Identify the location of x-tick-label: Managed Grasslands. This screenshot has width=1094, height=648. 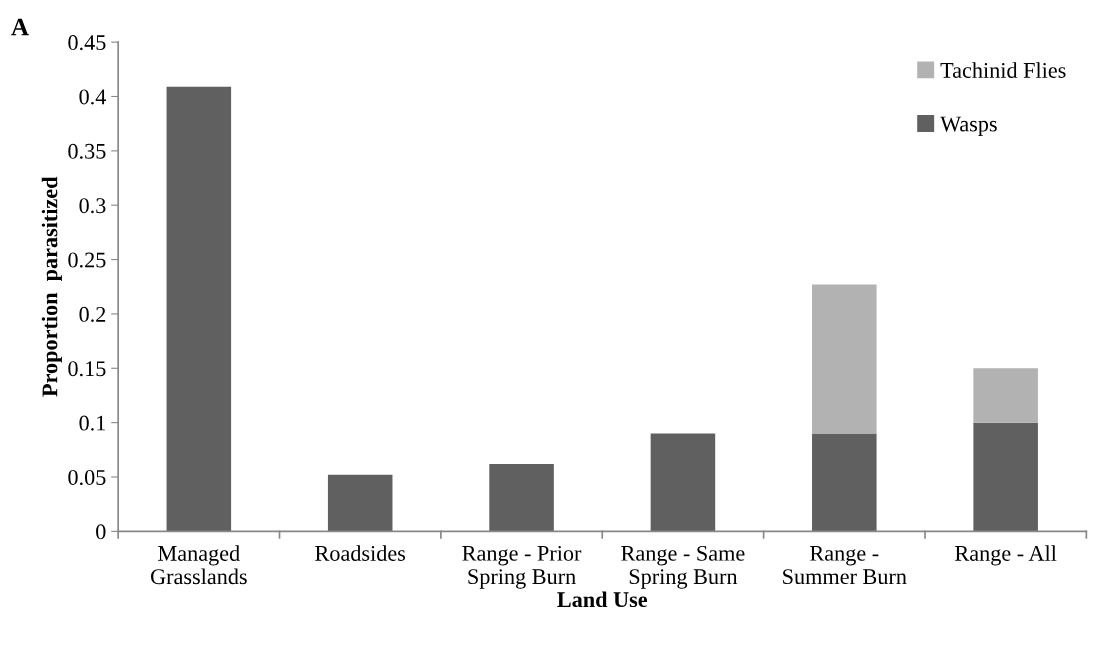
(198, 565).